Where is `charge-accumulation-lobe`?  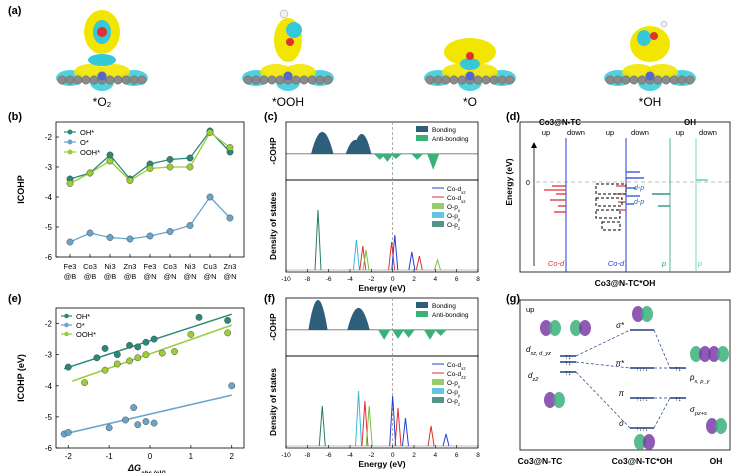 charge-accumulation-lobe is located at coordinates (650, 44).